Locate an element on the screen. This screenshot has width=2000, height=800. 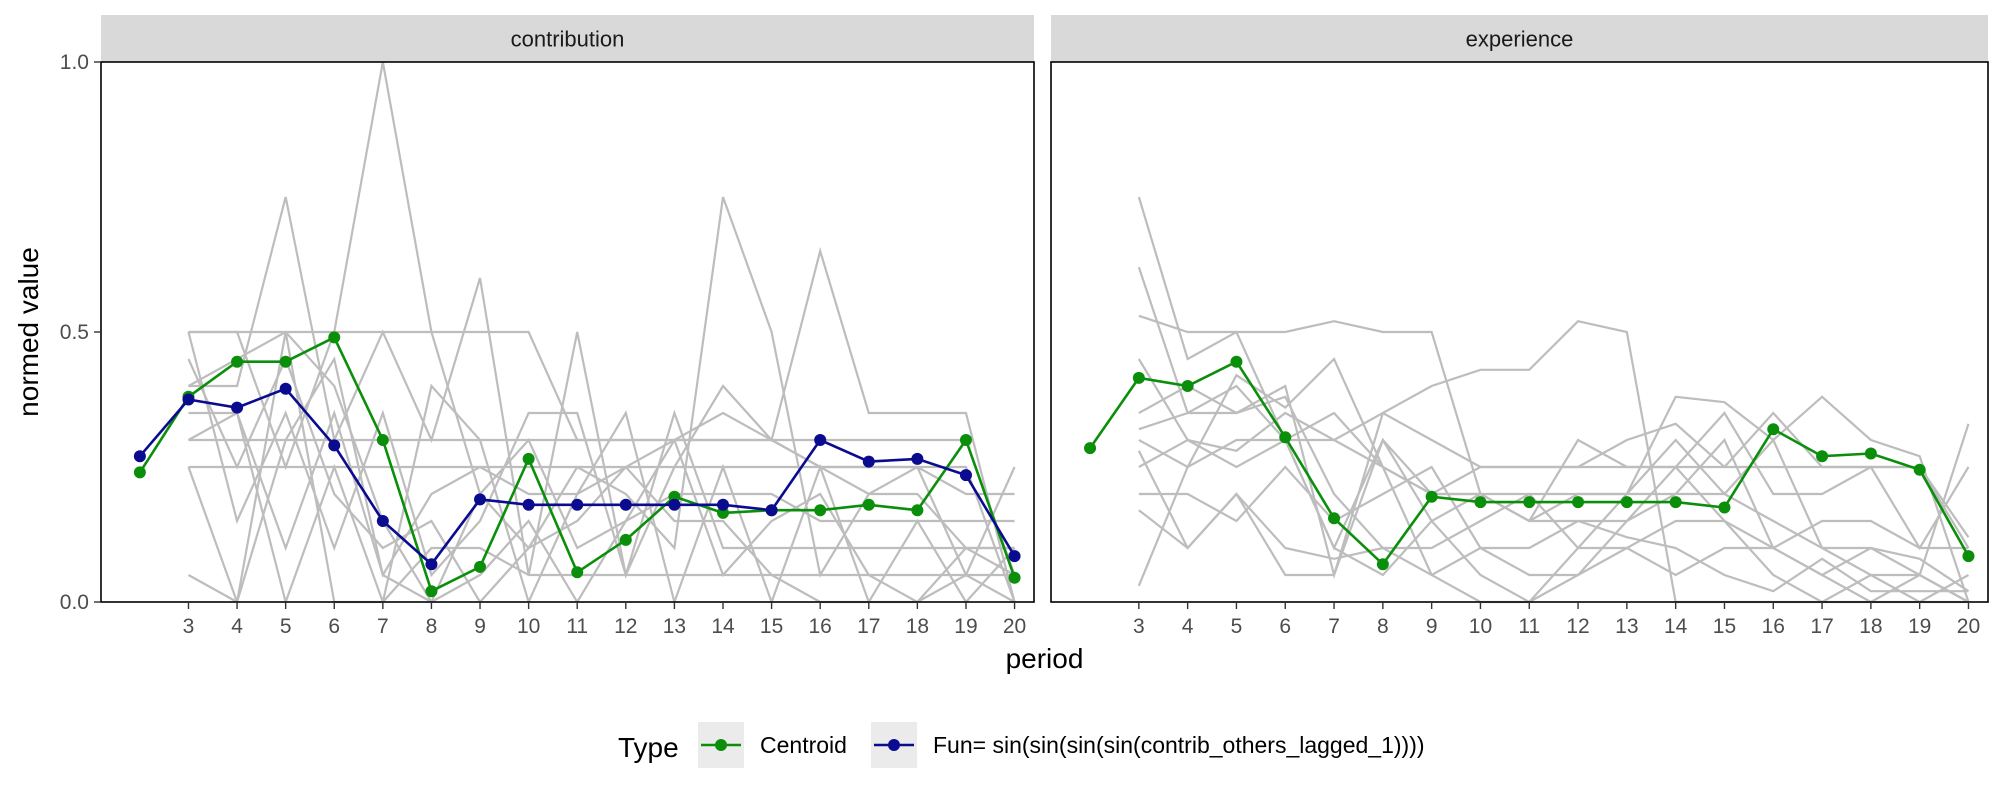
legend-label: Centroid is located at coordinates (803, 745).